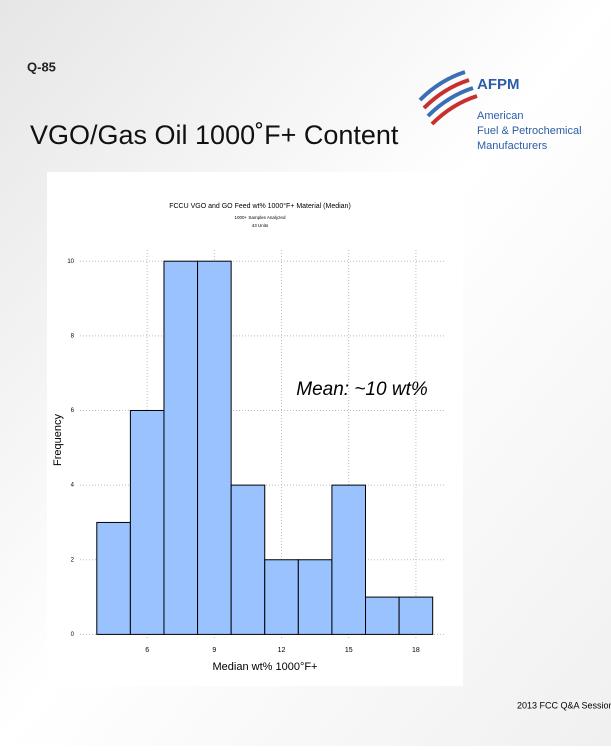  I want to click on slide-label: Q-85, so click(41, 66).